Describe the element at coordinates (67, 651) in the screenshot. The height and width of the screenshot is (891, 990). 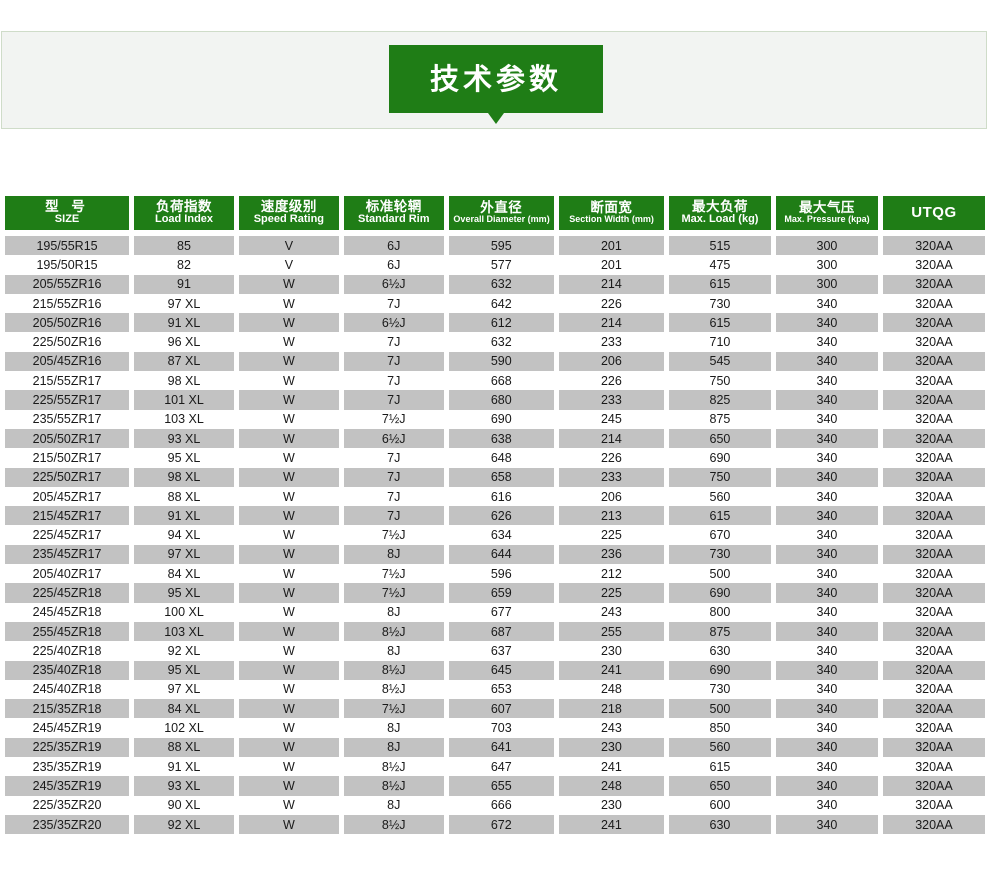
I see `cell-size: 225/40ZR18` at that location.